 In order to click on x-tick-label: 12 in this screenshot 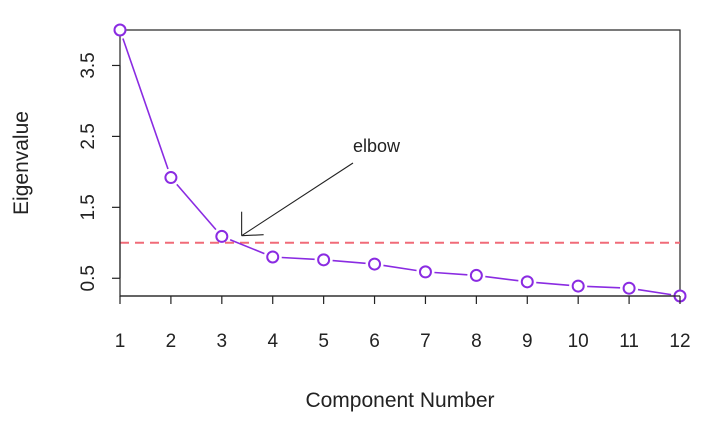, I will do `click(679, 341)`.